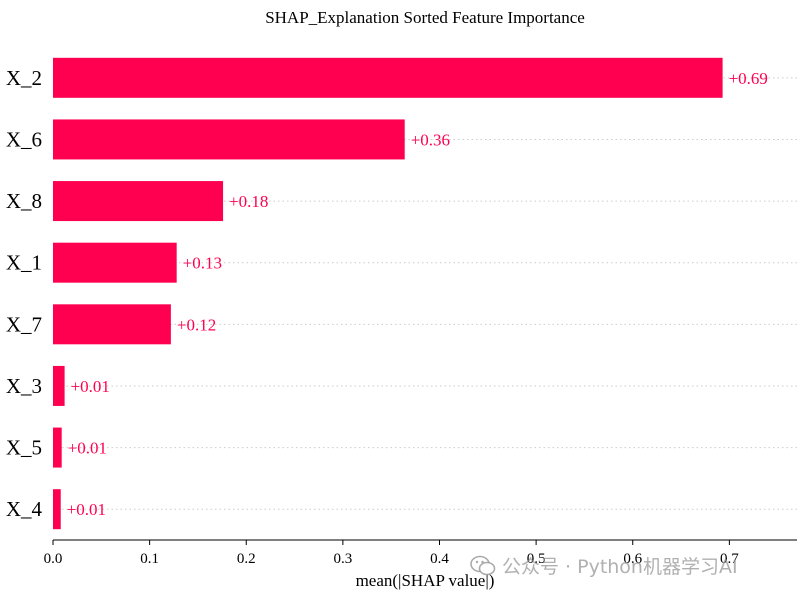 The height and width of the screenshot is (599, 807). Describe the element at coordinates (90, 386) in the screenshot. I see `data-label-X_3: +0.01` at that location.